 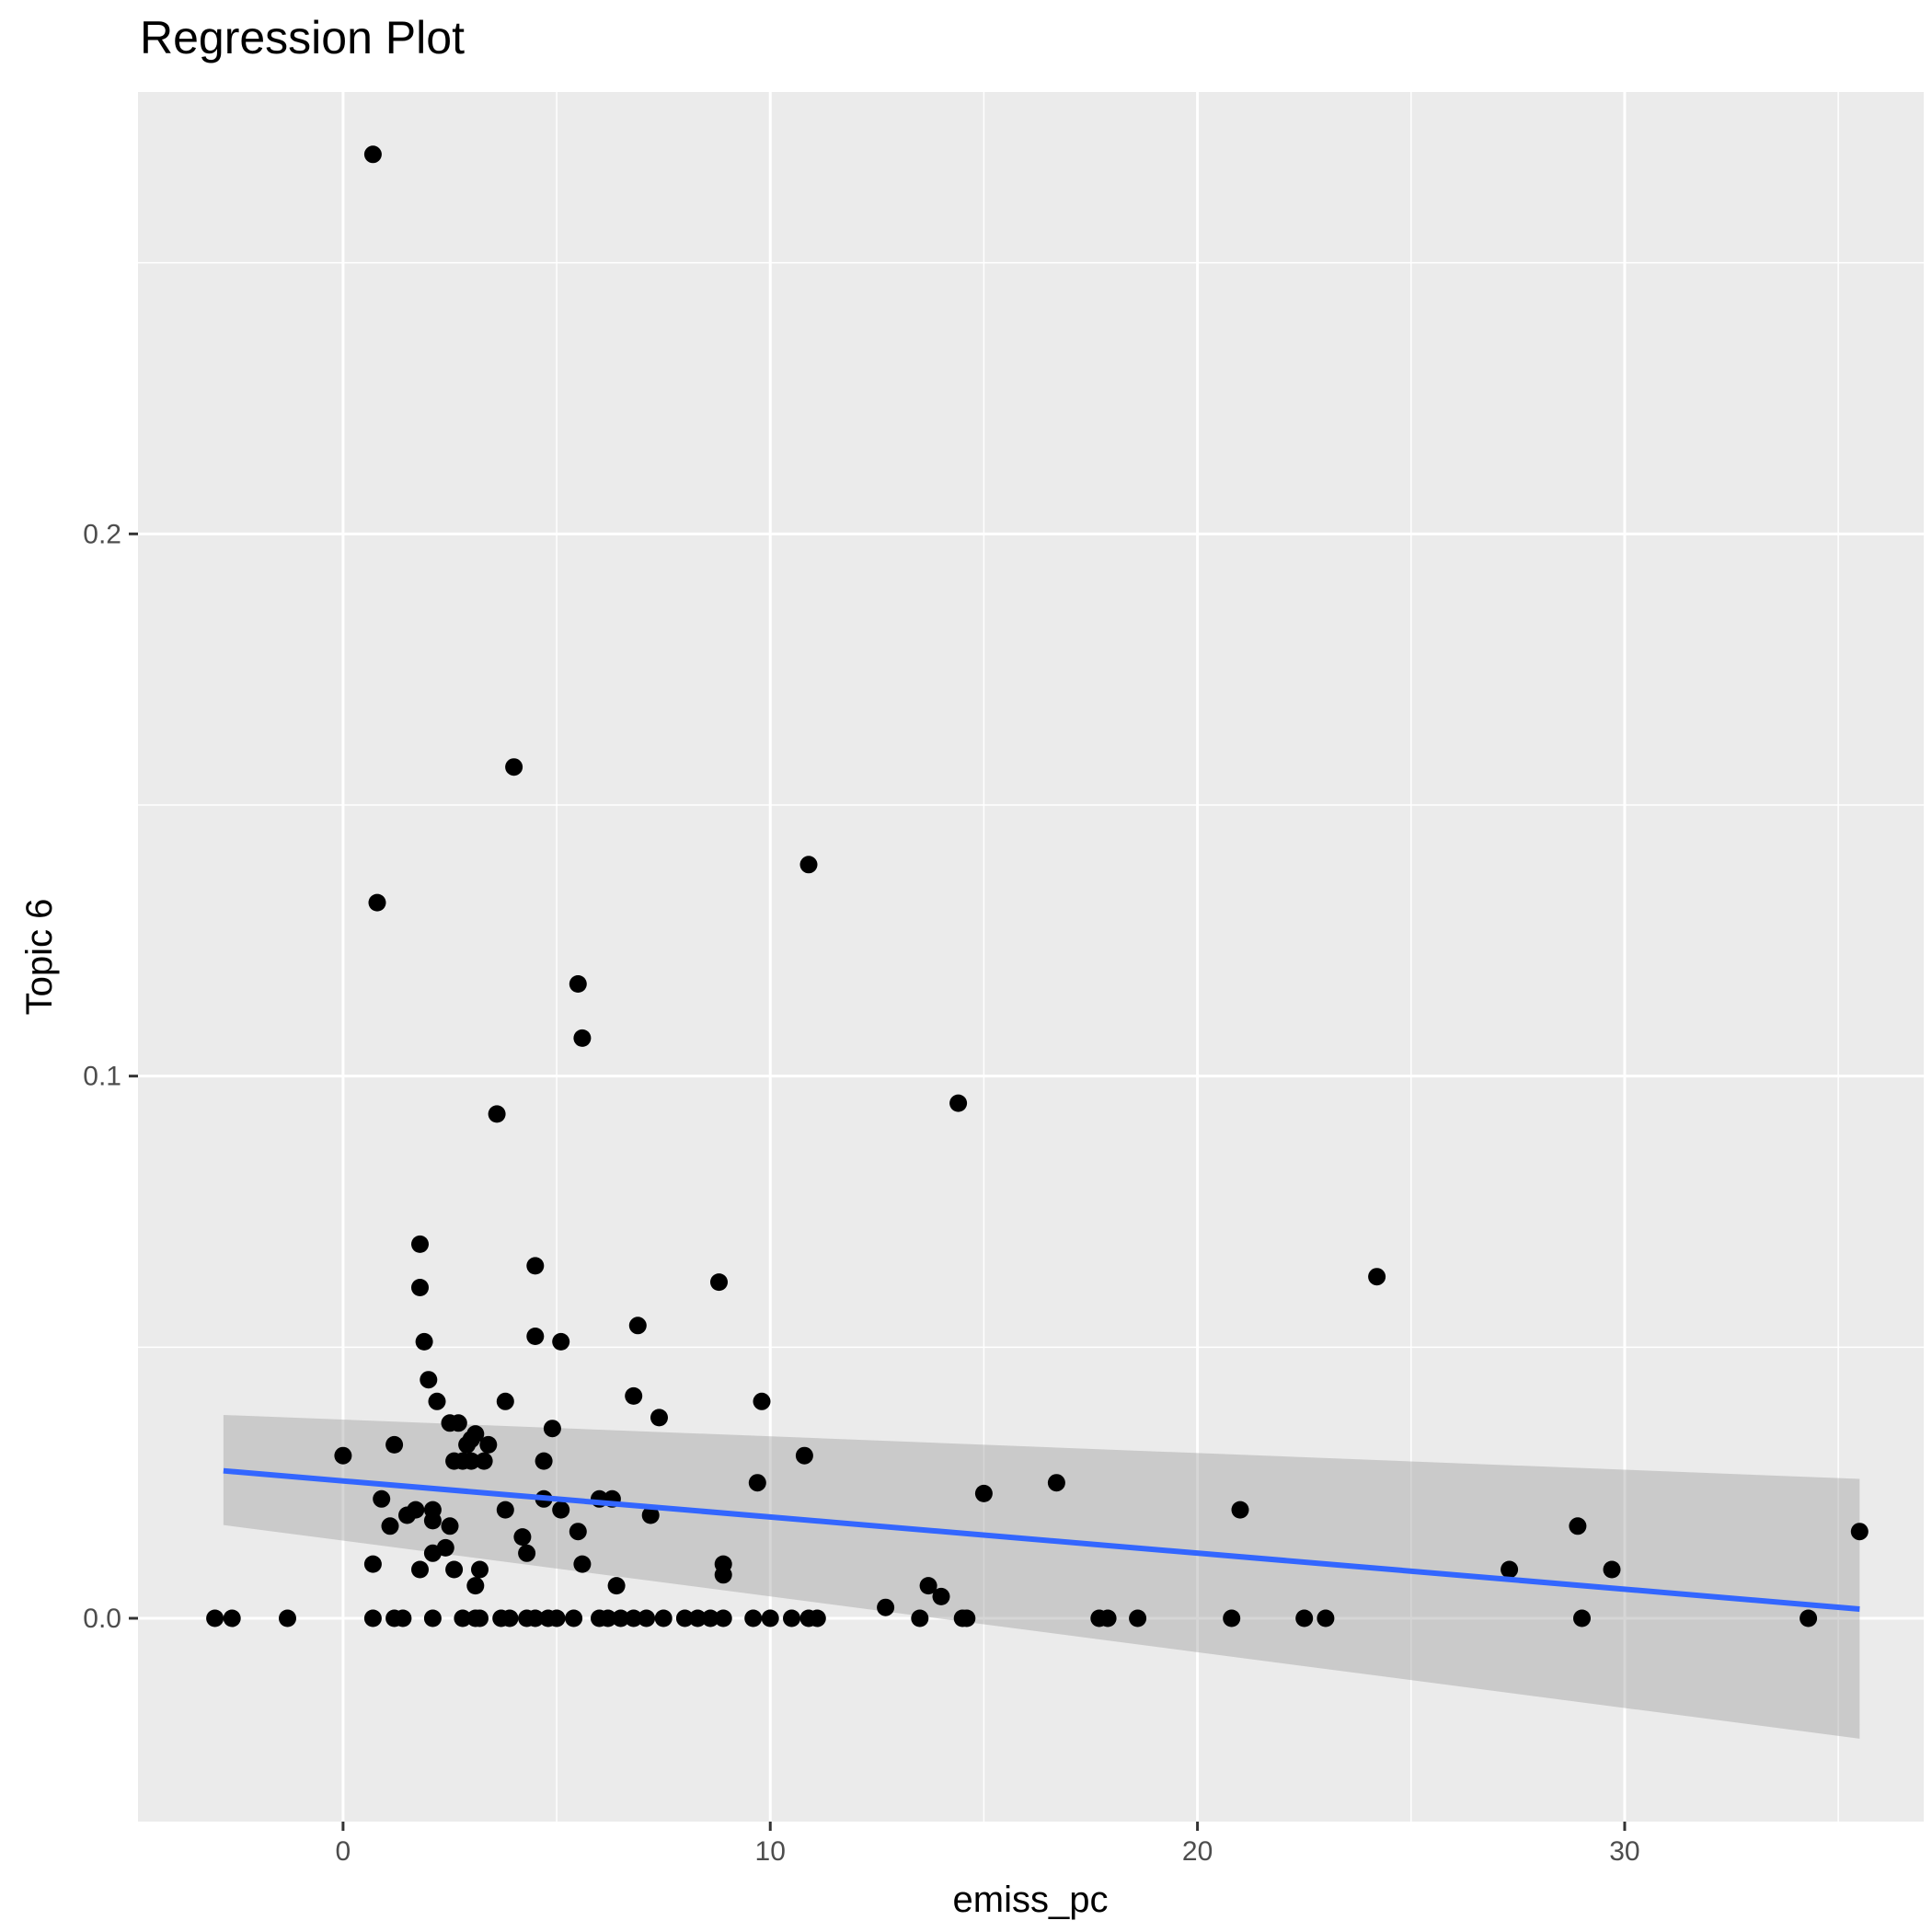 I want to click on x-tick-label: 20, so click(x=1197, y=1851).